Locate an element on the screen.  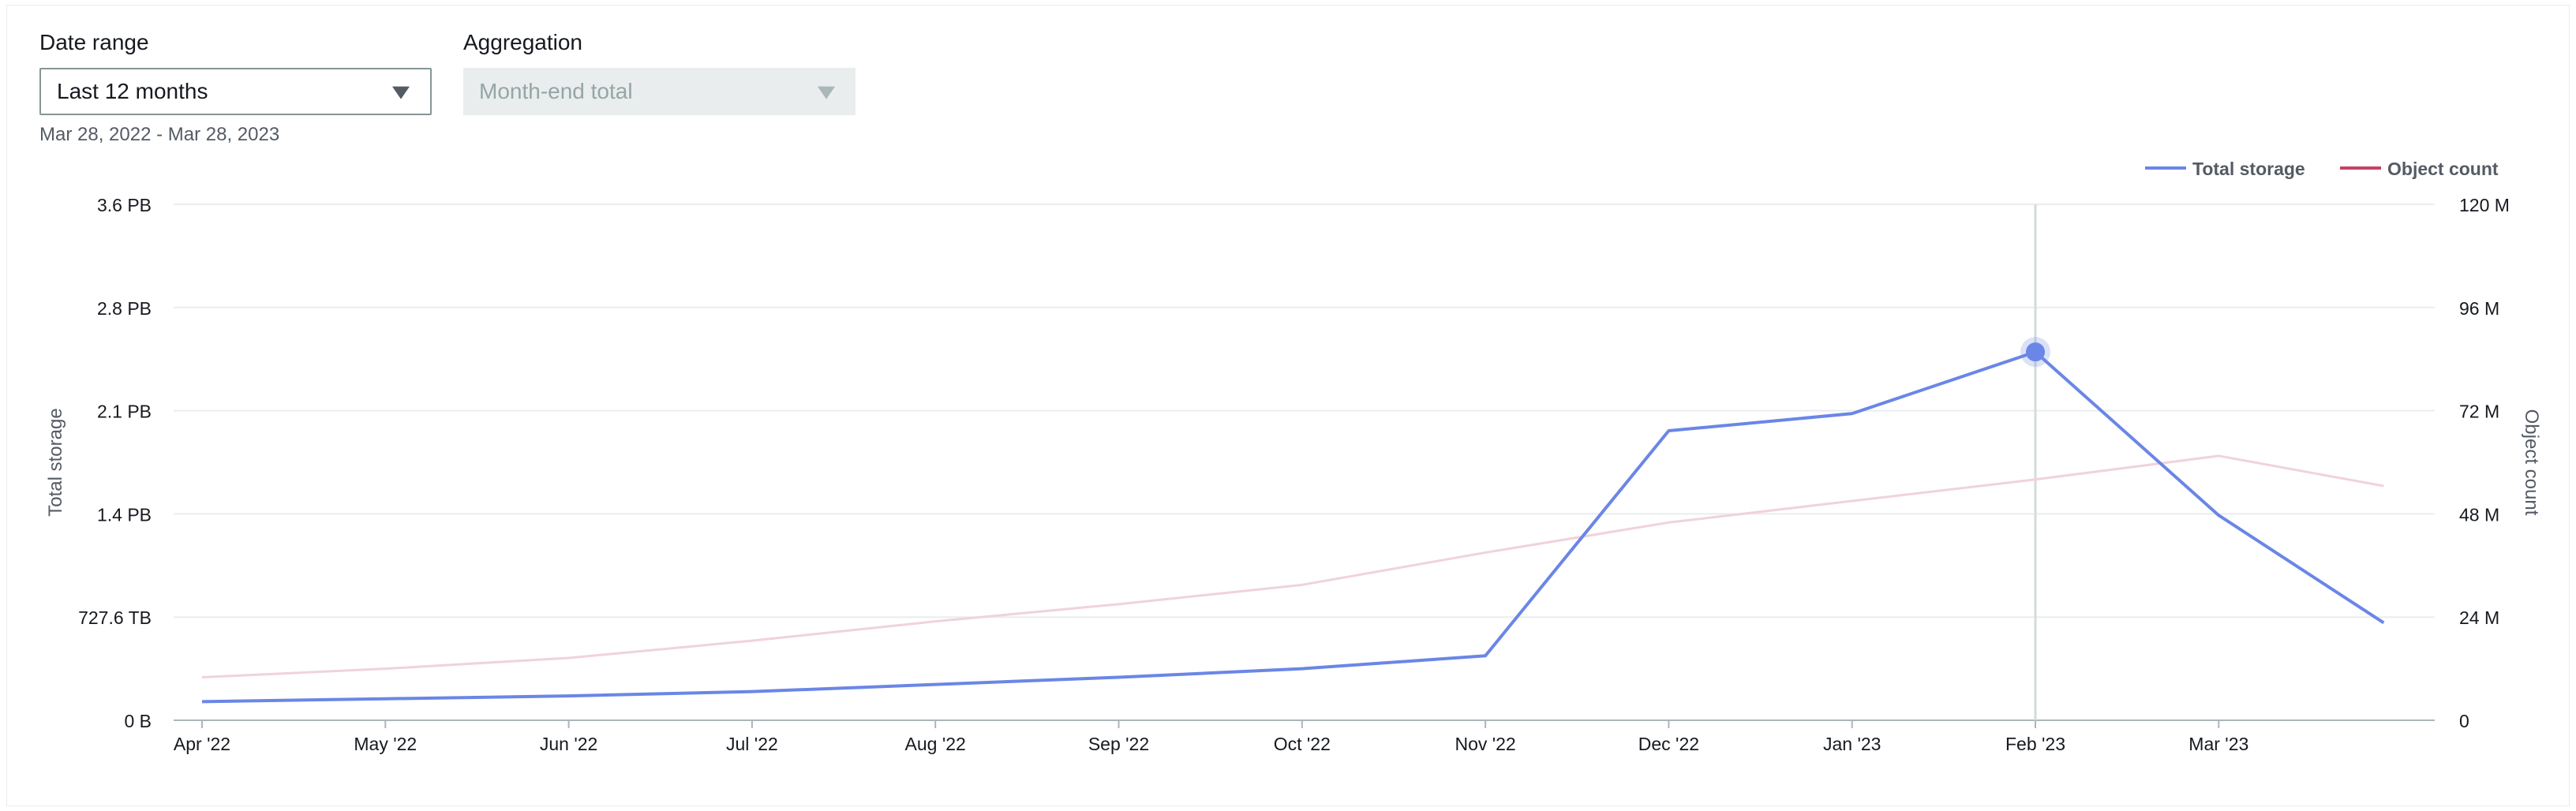
left-axis-title: Total storage is located at coordinates (55, 462).